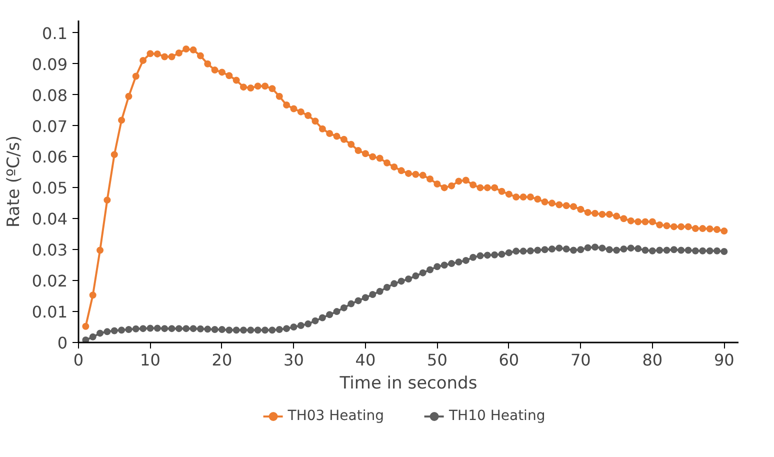 The image size is (774, 457). What do you see at coordinates (50, 219) in the screenshot?
I see `y-tick-label: 0.04` at bounding box center [50, 219].